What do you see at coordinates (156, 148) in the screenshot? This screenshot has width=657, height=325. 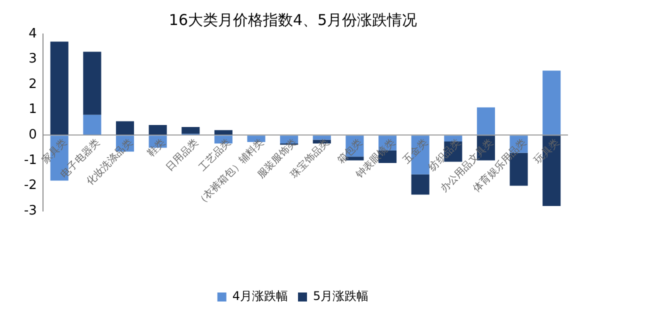 I see `x-tick-label: 鞋类` at bounding box center [156, 148].